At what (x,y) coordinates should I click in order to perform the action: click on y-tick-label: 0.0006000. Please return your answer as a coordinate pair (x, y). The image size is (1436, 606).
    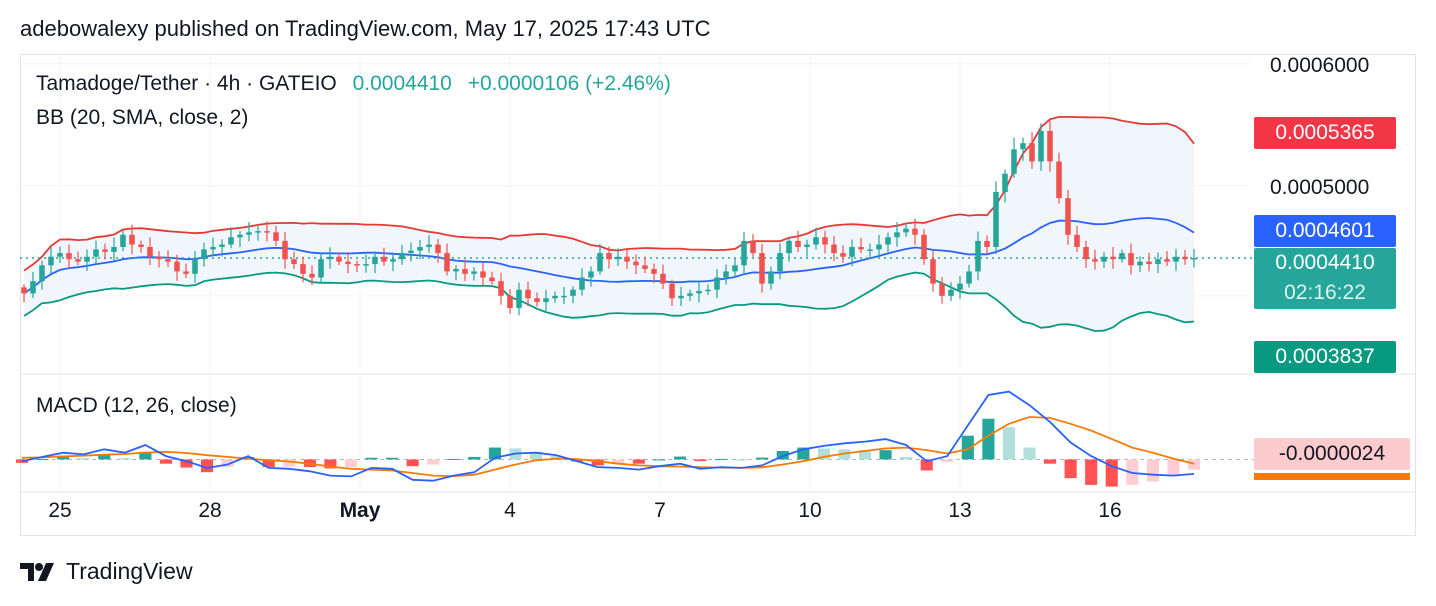
    Looking at the image, I should click on (1319, 65).